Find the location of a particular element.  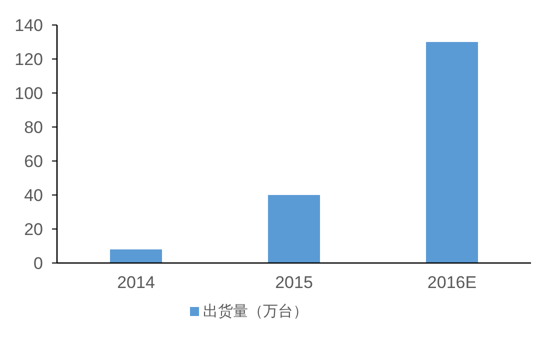

y-tick-label: 100 is located at coordinates (28, 93).